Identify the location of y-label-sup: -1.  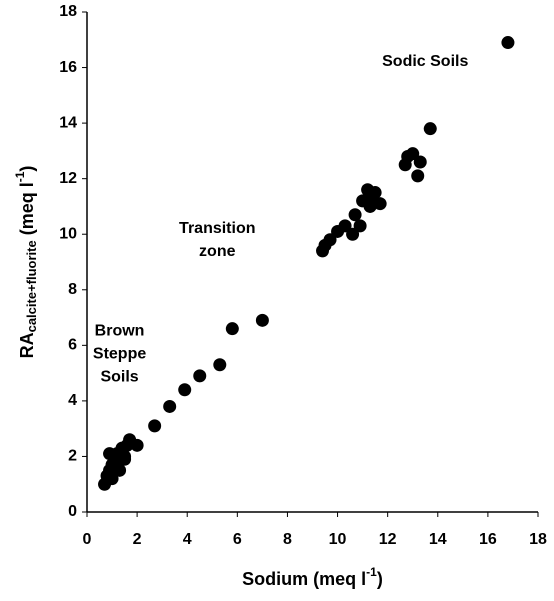
(20, 176).